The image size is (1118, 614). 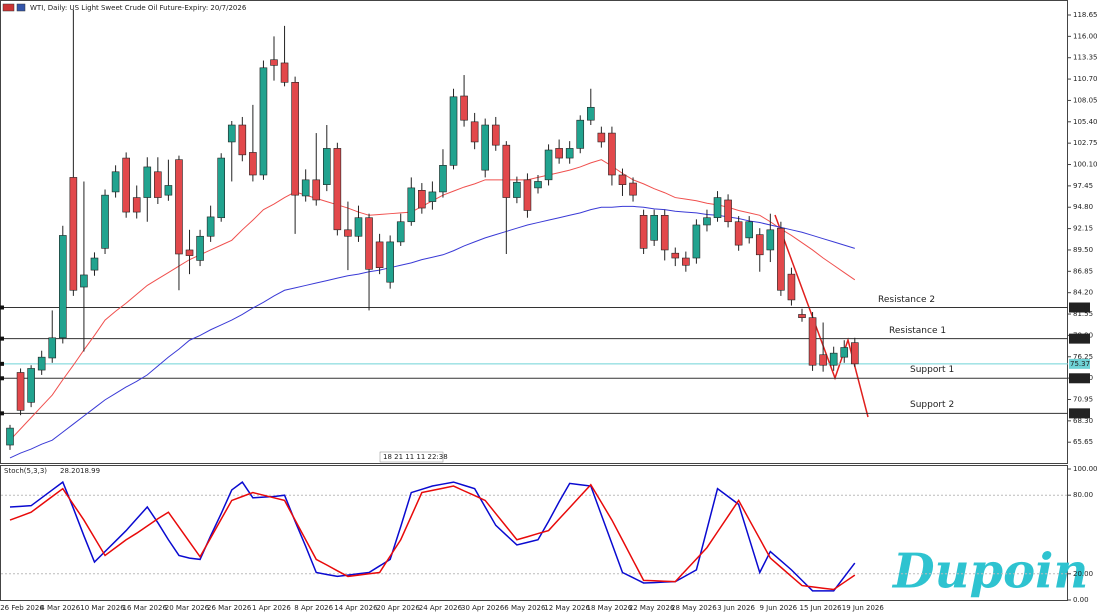 I want to click on y-tick-label: 81.55, so click(x=1083, y=314).